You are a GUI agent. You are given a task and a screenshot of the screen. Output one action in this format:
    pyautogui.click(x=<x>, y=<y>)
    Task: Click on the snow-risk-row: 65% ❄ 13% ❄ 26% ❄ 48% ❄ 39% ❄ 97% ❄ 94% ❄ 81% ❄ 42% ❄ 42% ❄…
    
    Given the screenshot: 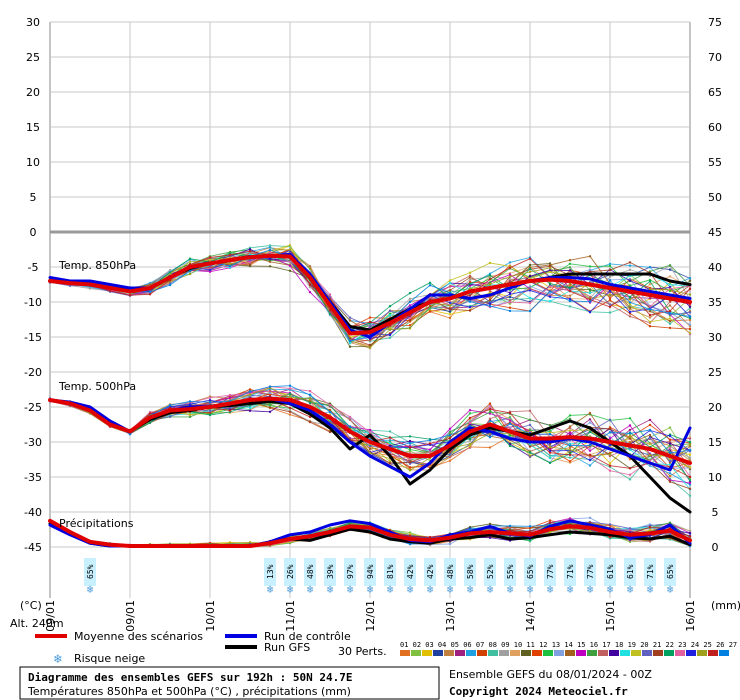 What is the action you would take?
    pyautogui.click(x=380, y=577)
    